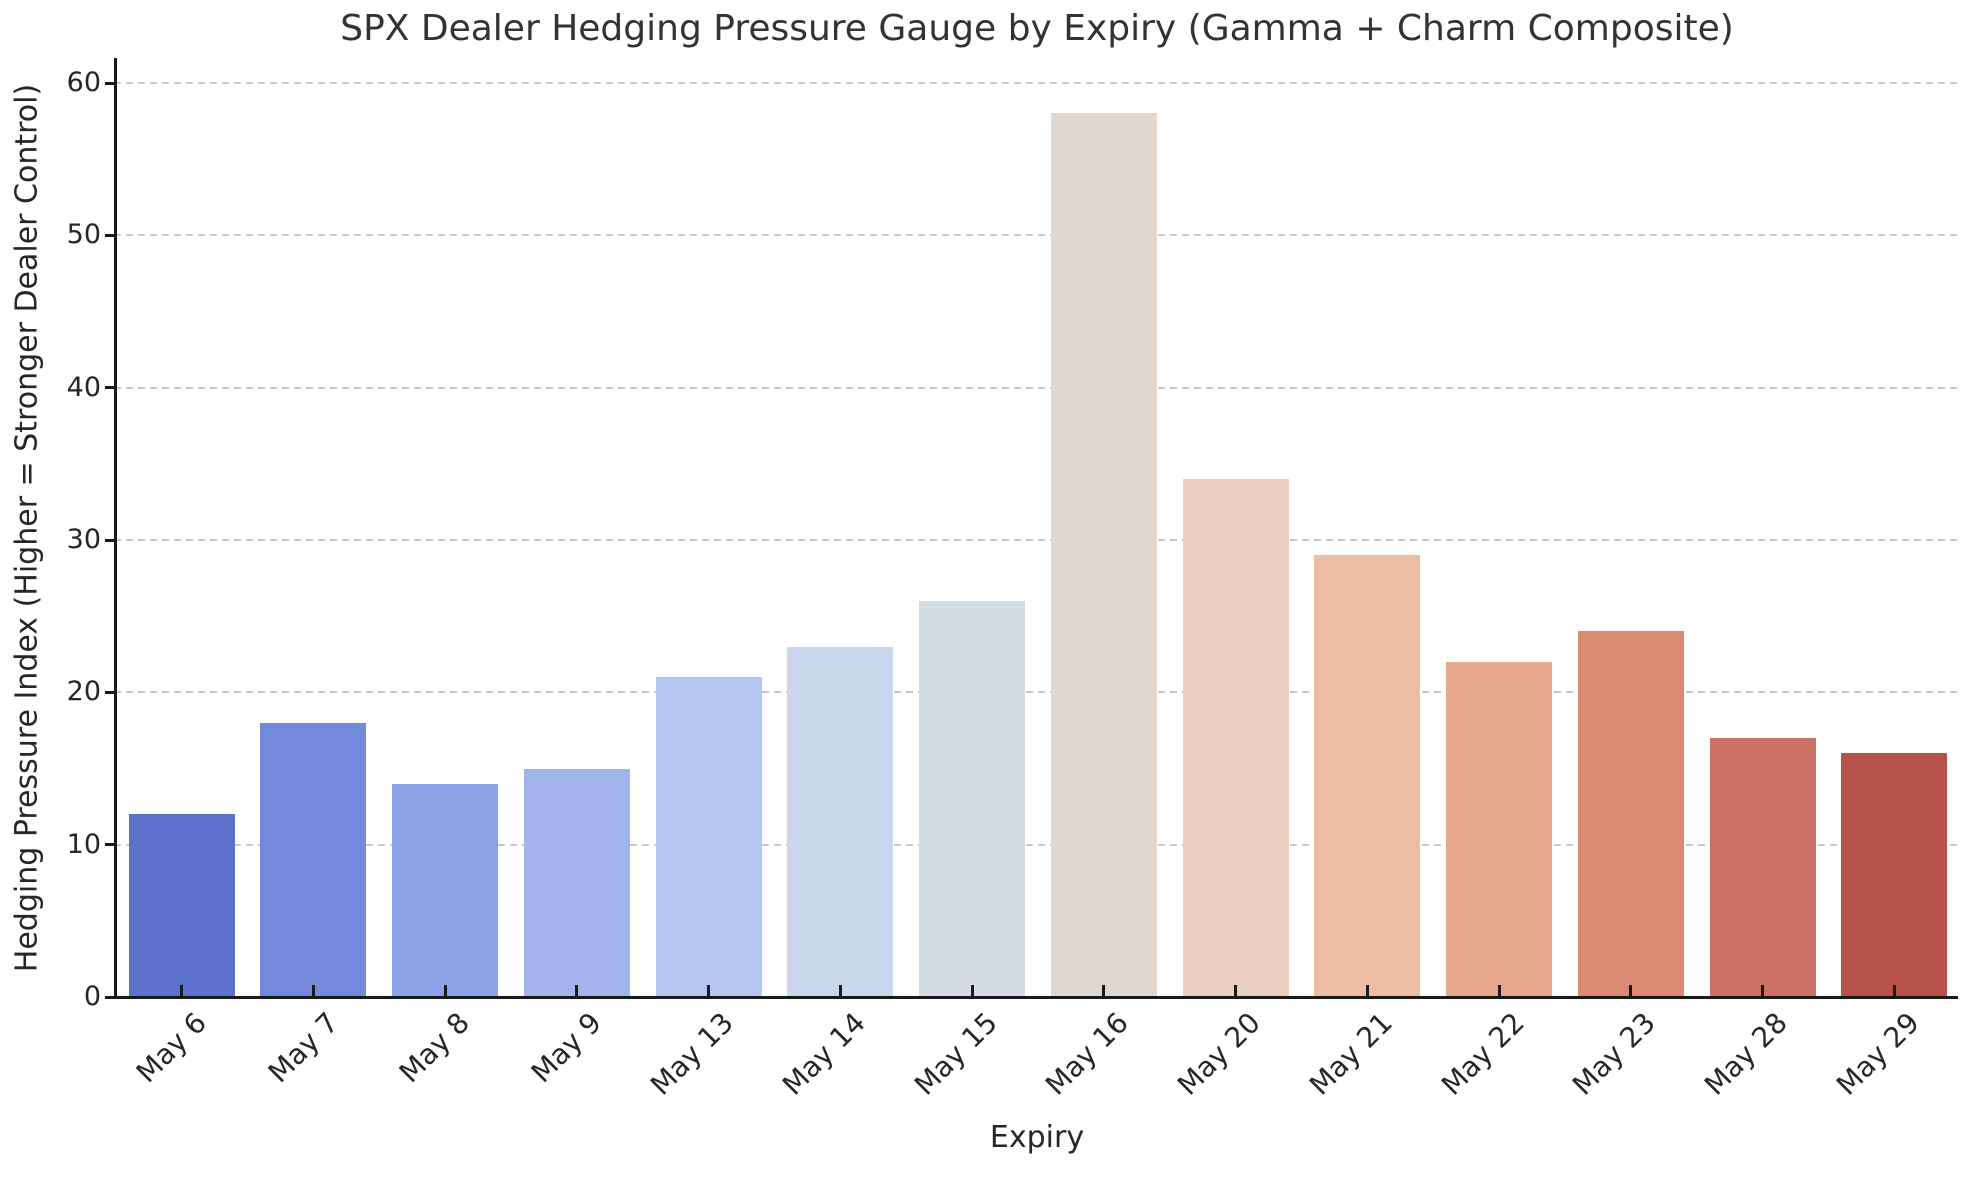  What do you see at coordinates (1746, 1054) in the screenshot?
I see `x-tick-label: May 28` at bounding box center [1746, 1054].